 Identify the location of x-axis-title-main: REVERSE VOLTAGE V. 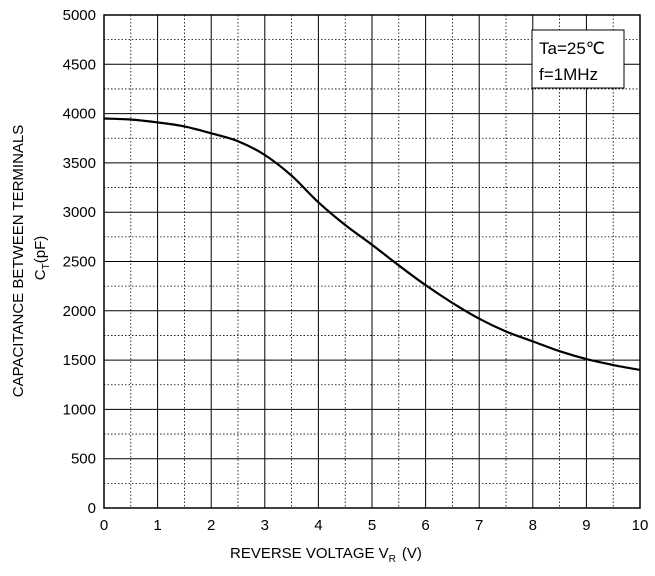
(309, 553).